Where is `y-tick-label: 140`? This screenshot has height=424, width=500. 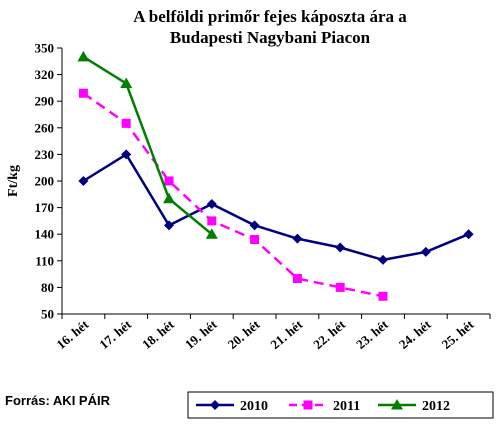 y-tick-label: 140 is located at coordinates (45, 234).